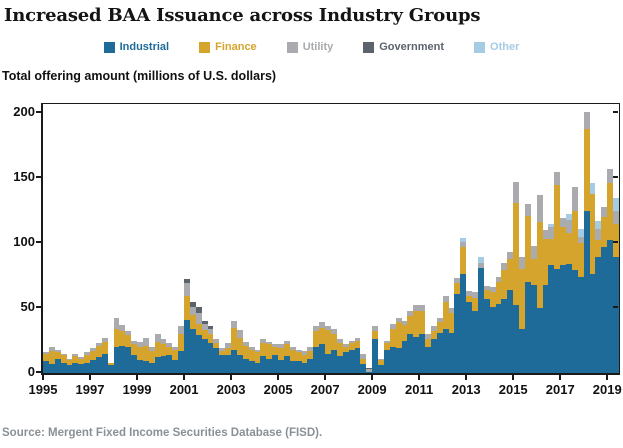  Describe the element at coordinates (184, 389) in the screenshot. I see `x-tick-label: 2001` at that location.